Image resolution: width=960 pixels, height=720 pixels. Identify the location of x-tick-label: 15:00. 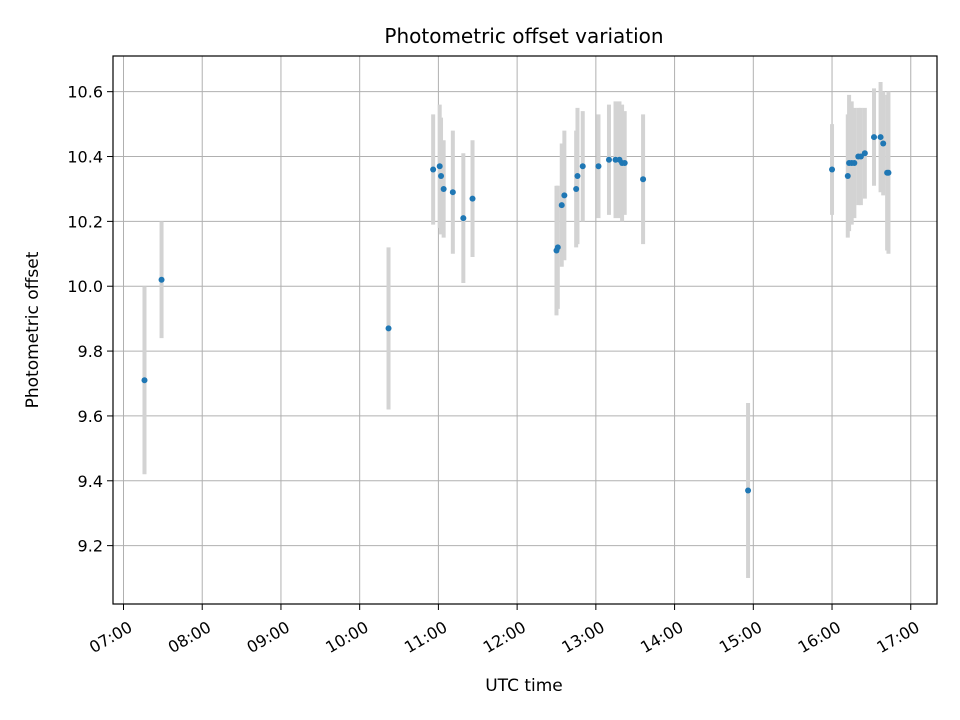
(740, 637).